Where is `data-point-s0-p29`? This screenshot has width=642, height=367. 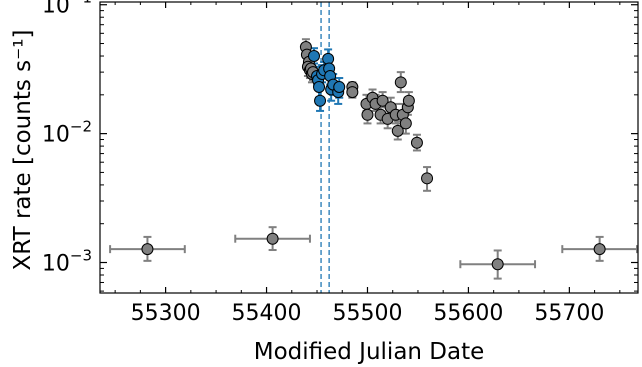
data-point-s0-p29 is located at coordinates (416, 142).